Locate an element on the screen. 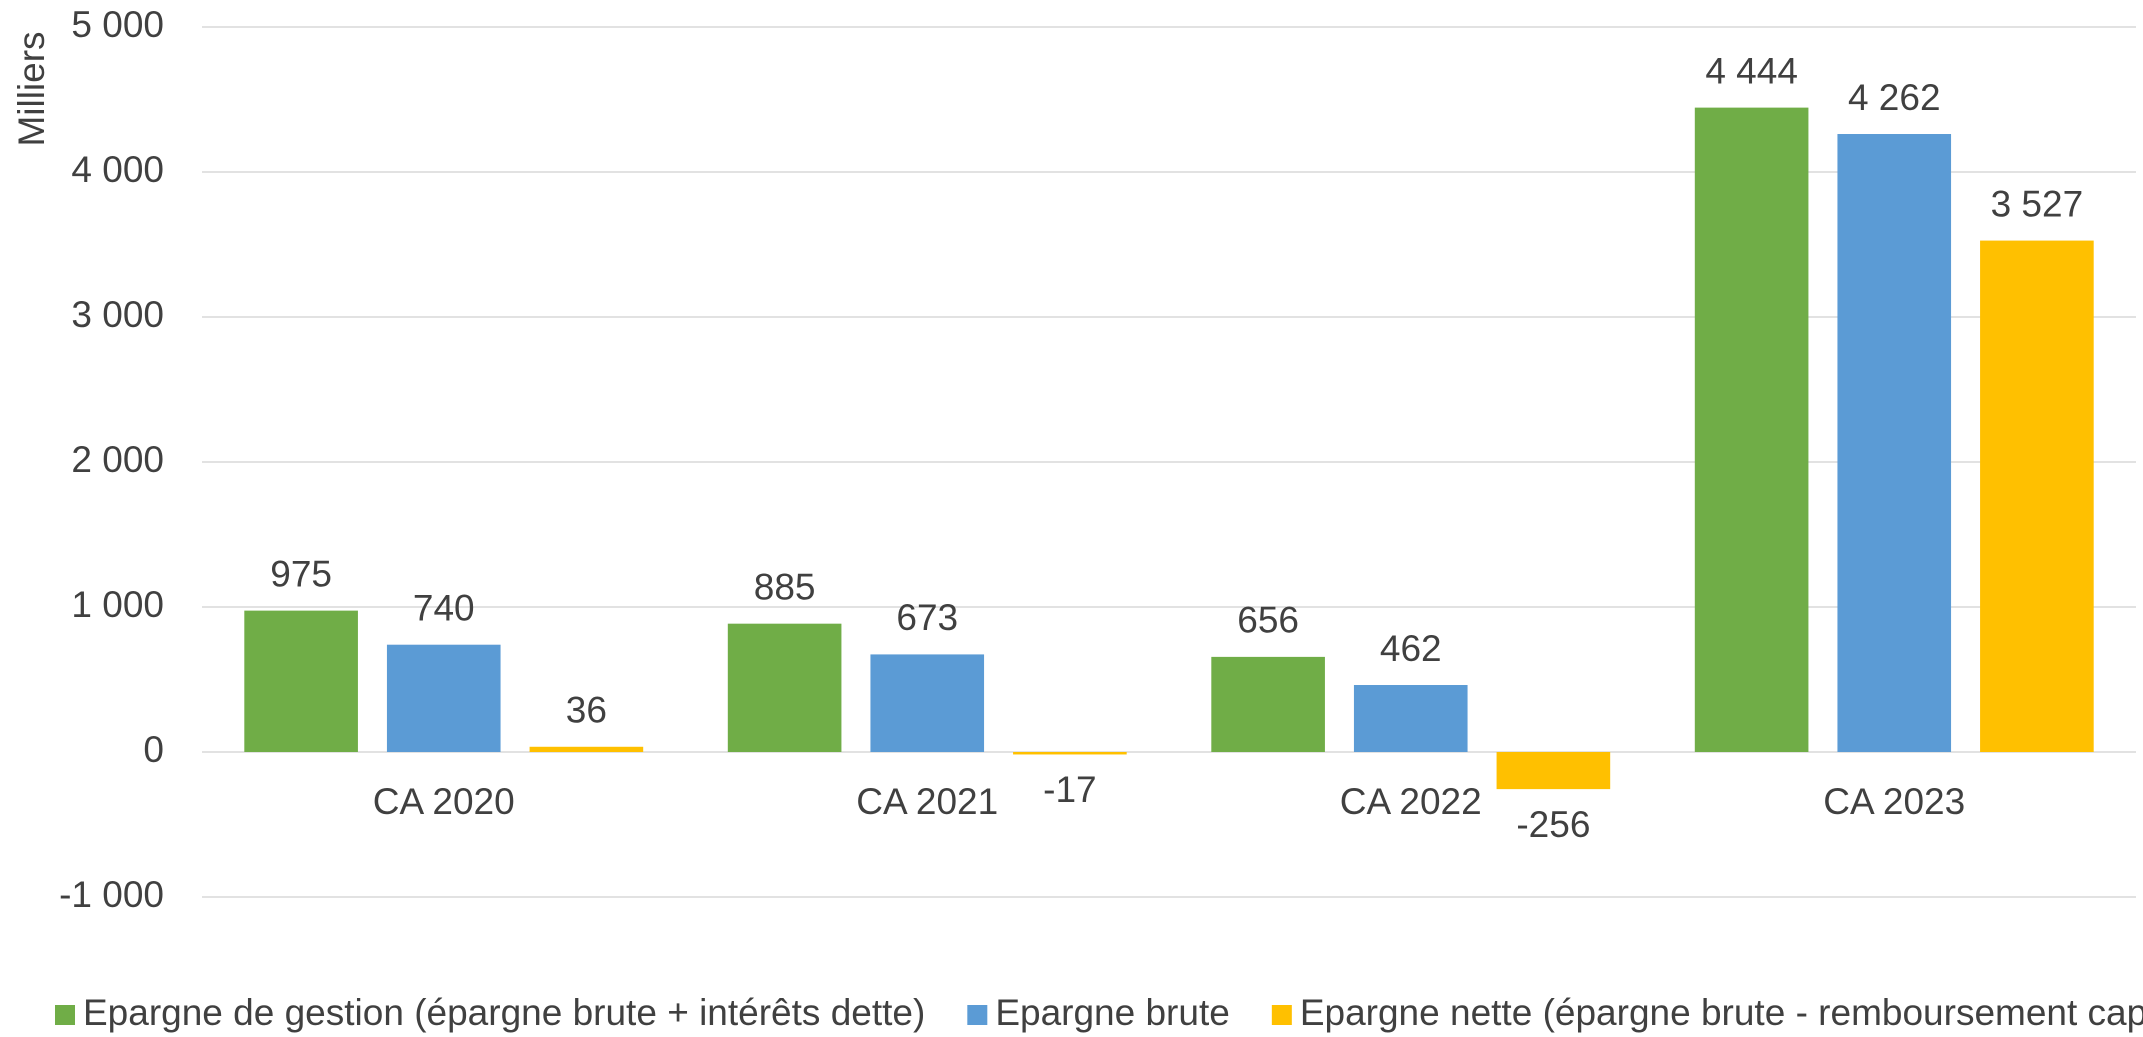  y-tick-label: 0 is located at coordinates (153, 749).